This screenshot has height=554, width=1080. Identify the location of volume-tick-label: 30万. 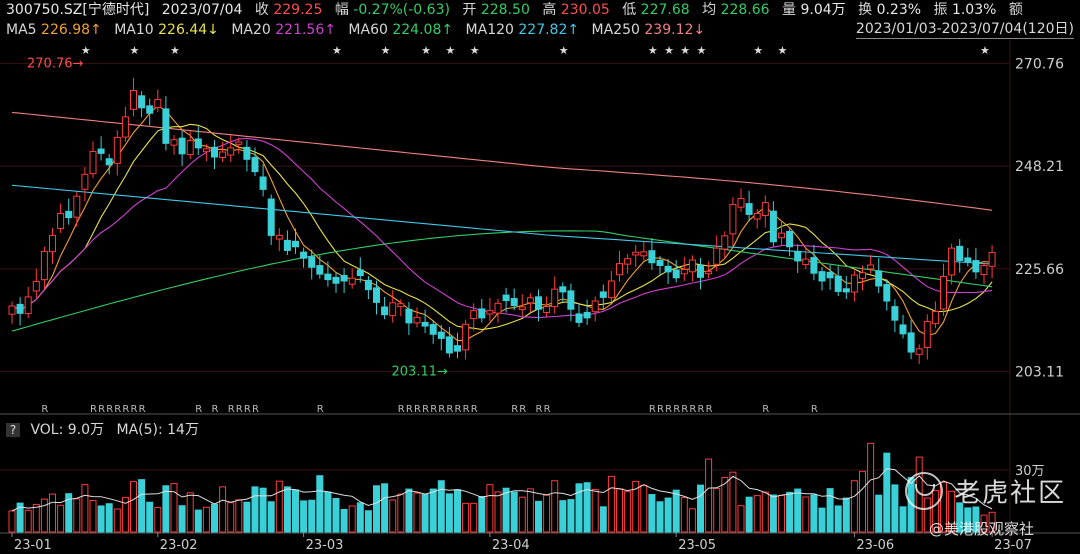
(1030, 471).